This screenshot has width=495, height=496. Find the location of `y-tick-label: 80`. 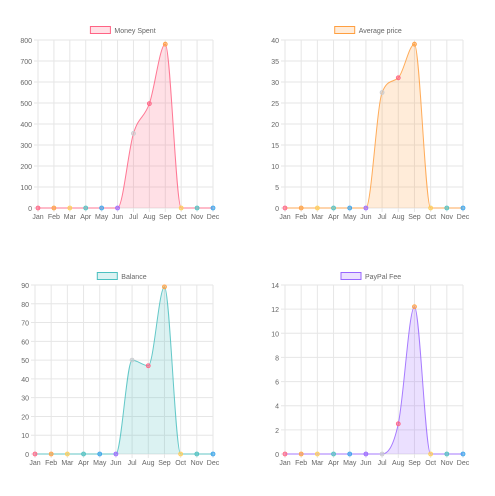

y-tick-label: 80 is located at coordinates (25, 305).